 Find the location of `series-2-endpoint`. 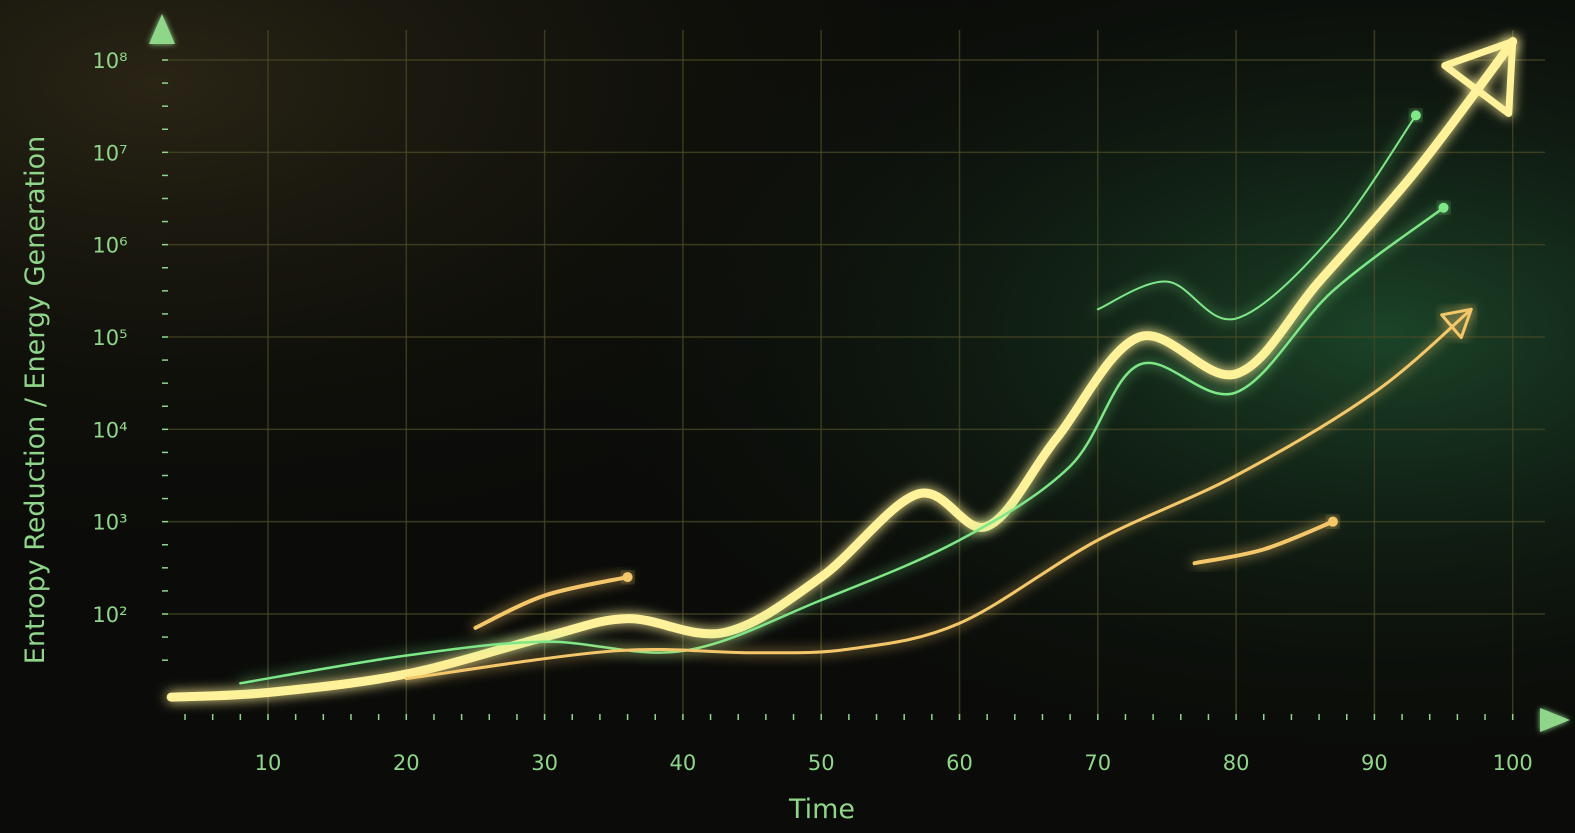

series-2-endpoint is located at coordinates (1443, 207).